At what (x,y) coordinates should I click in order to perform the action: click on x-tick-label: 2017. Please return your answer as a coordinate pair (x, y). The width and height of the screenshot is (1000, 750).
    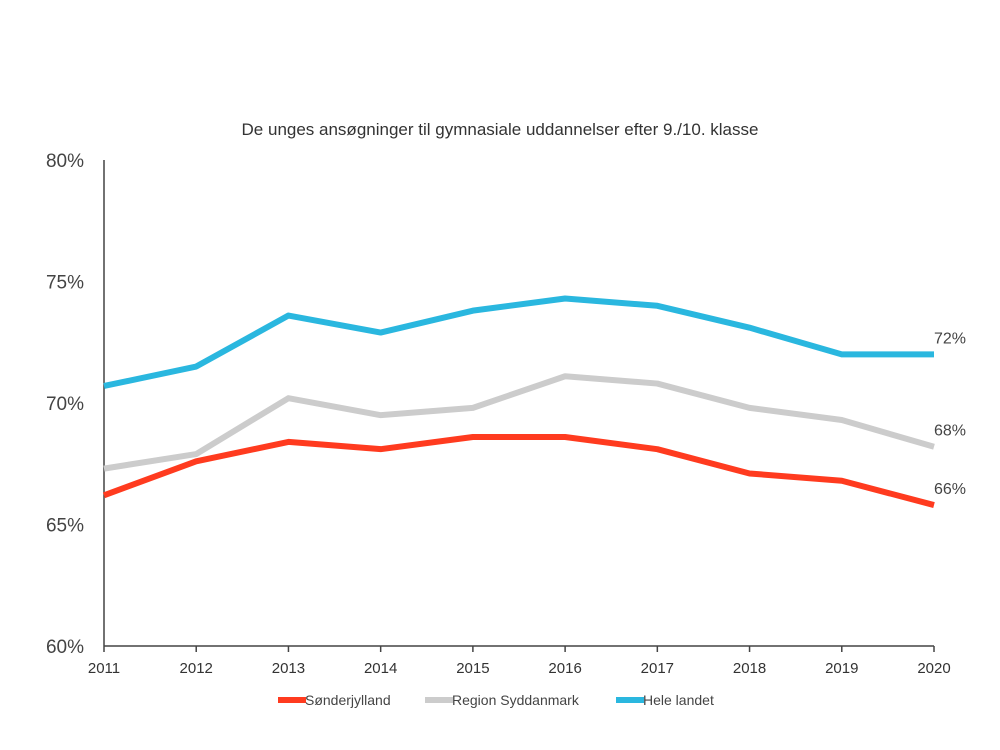
    Looking at the image, I should click on (657, 668).